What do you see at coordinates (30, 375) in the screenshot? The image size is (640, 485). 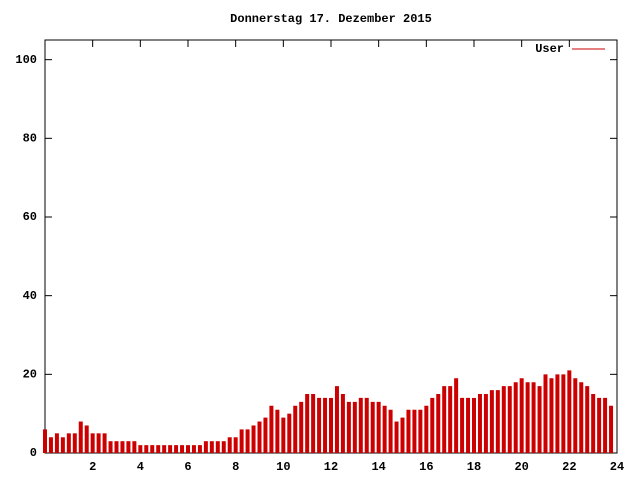 I see `y-tick-label: 20` at bounding box center [30, 375].